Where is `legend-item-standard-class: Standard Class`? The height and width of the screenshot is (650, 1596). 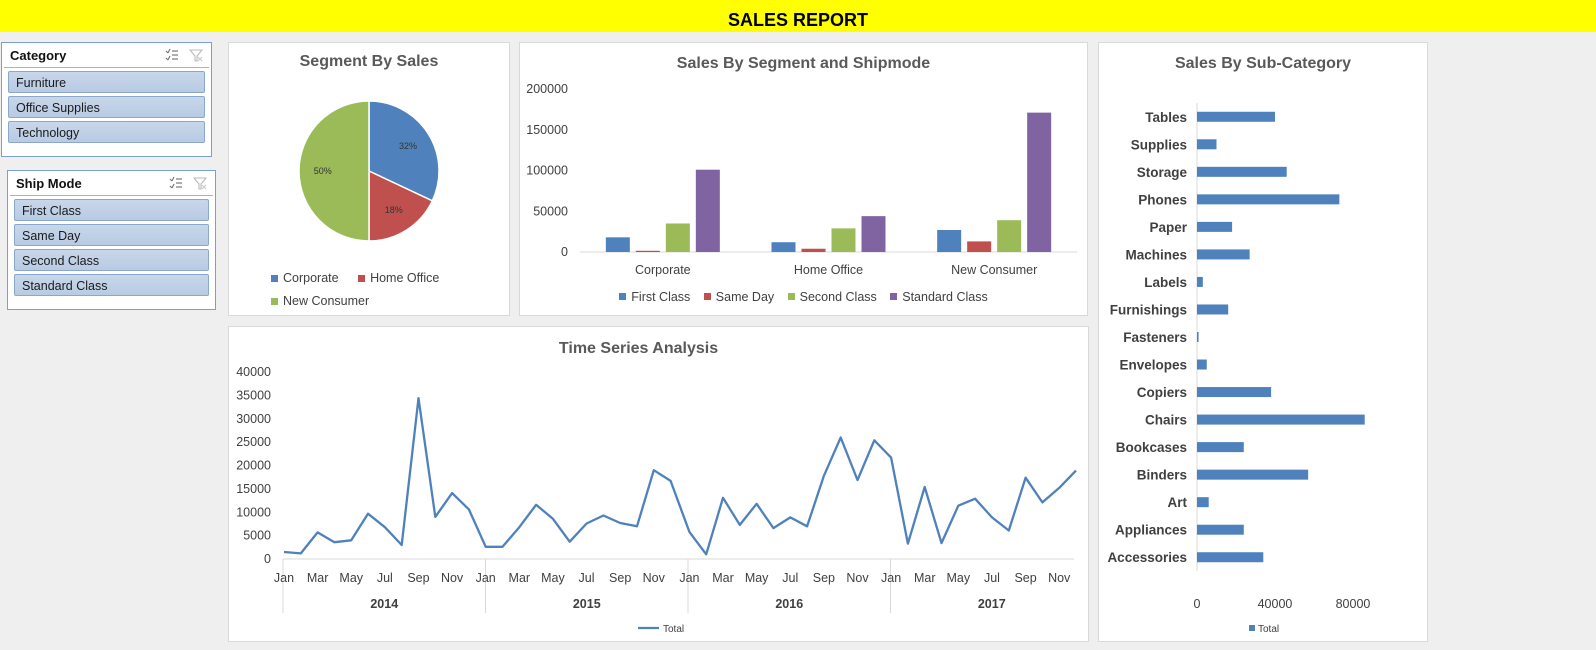 legend-item-standard-class: Standard Class is located at coordinates (939, 296).